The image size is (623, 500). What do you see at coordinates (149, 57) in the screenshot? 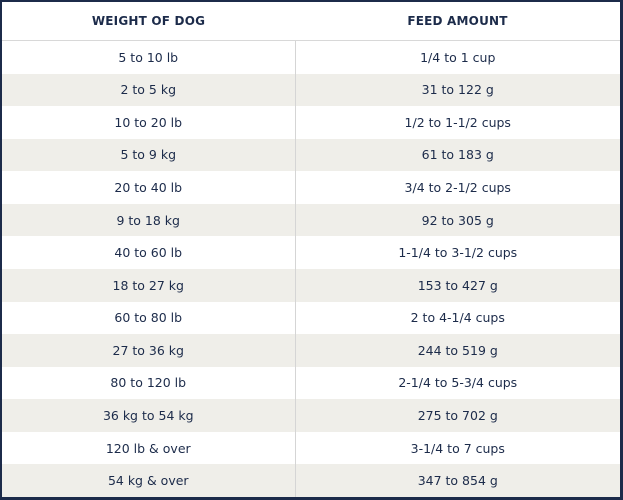
I see `weight-cell: 5 to 10 lb` at bounding box center [149, 57].